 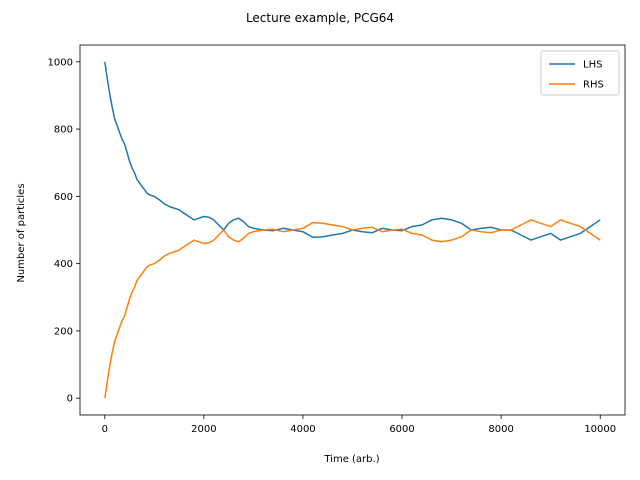 What do you see at coordinates (105, 429) in the screenshot?
I see `x-tick-label: 0` at bounding box center [105, 429].